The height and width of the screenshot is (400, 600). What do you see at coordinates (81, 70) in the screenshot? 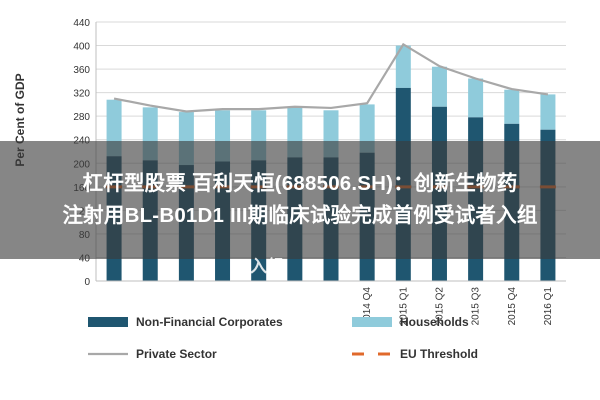
I see `y-tick-label: 360` at bounding box center [81, 70].